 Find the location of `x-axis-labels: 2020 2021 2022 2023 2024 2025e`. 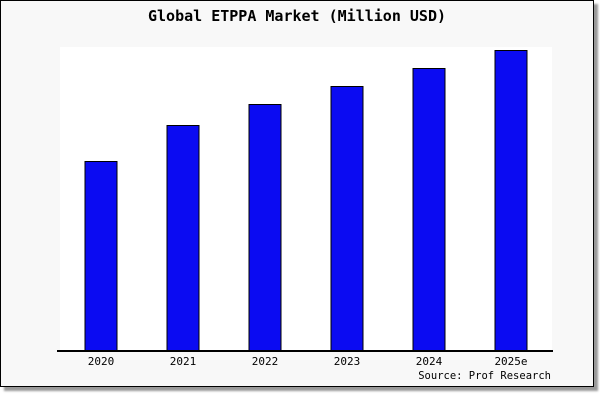

x-axis-labels: 2020 2021 2022 2023 2024 2025e is located at coordinates (306, 362).